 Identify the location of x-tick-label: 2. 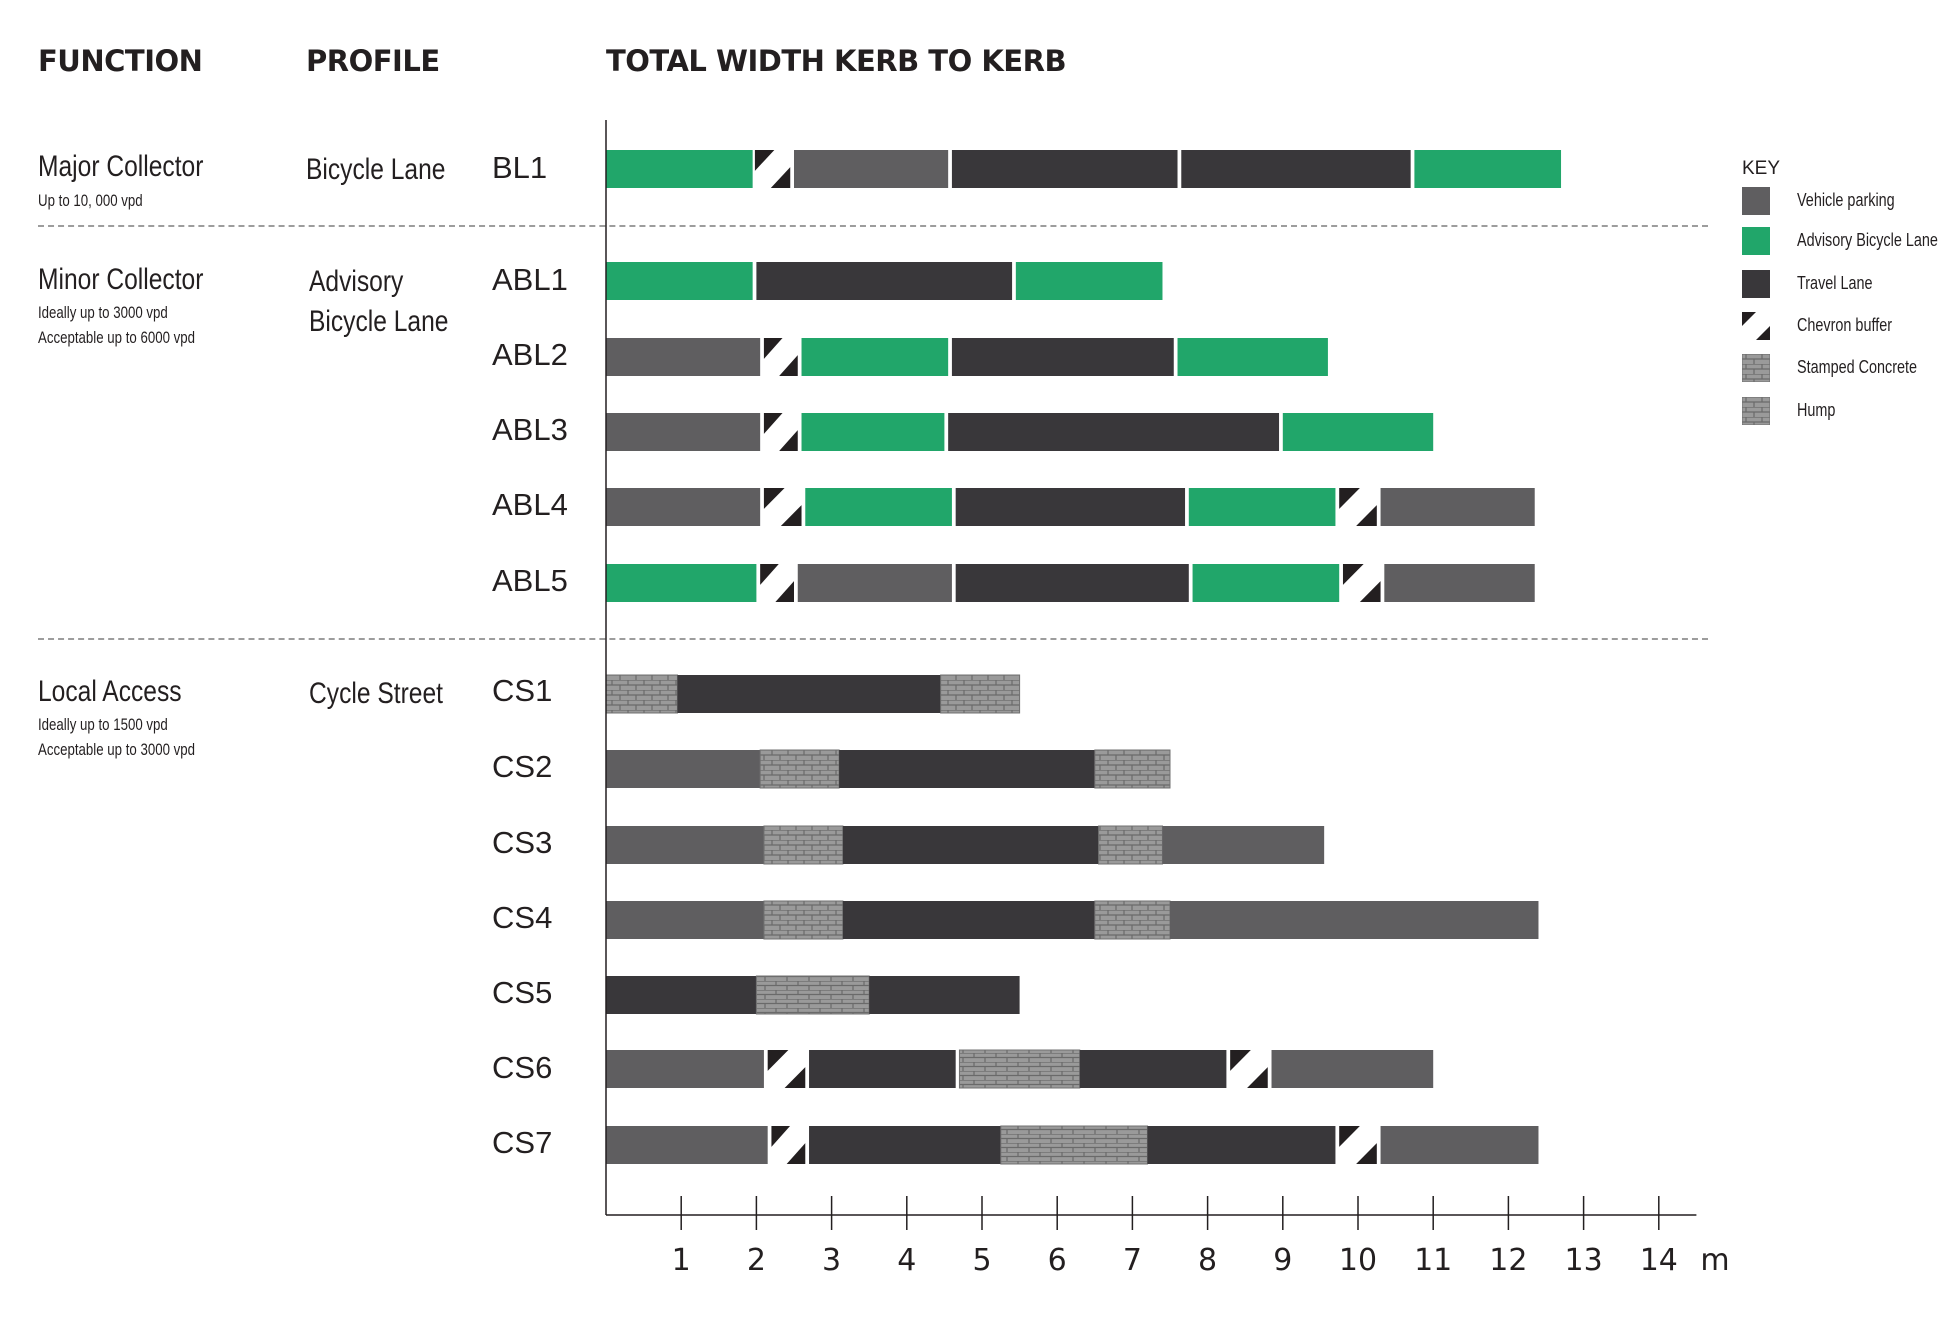
(756, 1260).